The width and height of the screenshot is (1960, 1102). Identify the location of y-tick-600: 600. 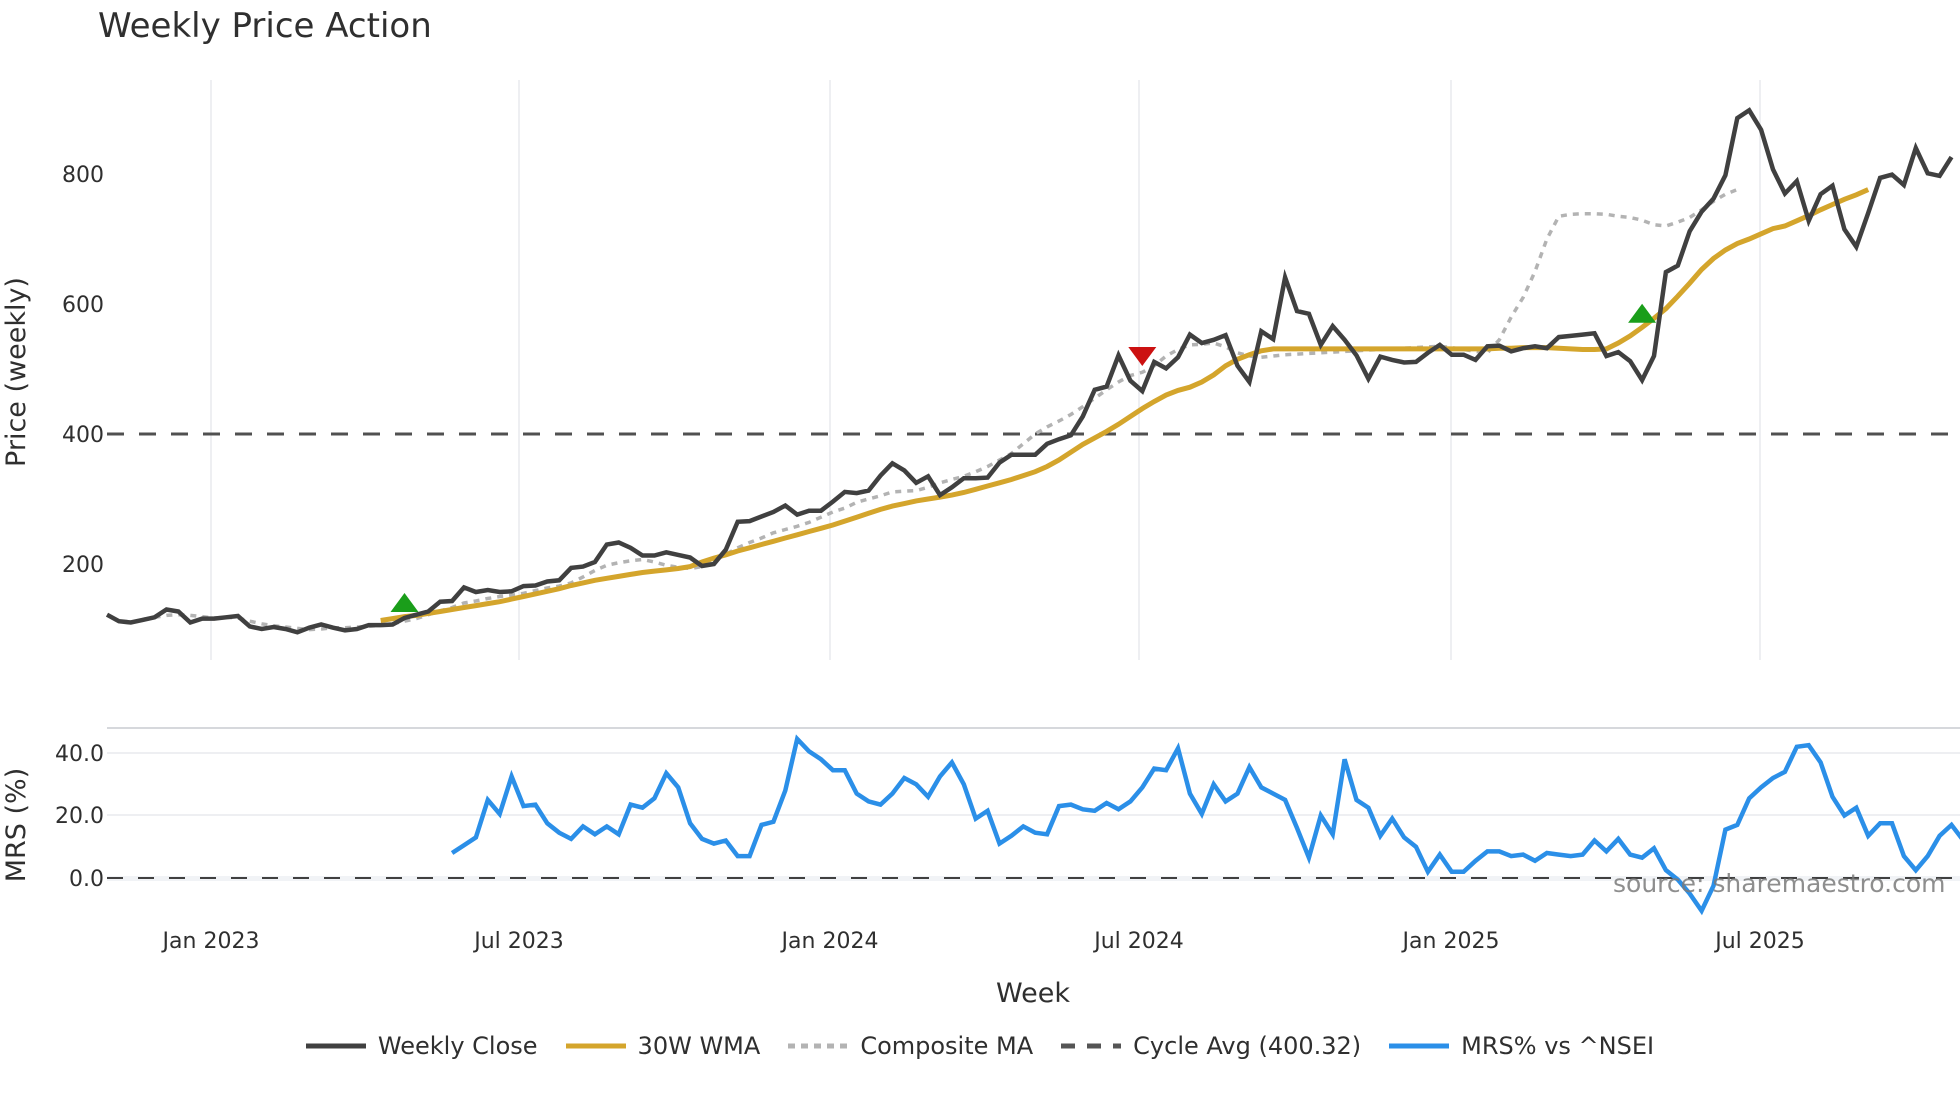
(83, 305).